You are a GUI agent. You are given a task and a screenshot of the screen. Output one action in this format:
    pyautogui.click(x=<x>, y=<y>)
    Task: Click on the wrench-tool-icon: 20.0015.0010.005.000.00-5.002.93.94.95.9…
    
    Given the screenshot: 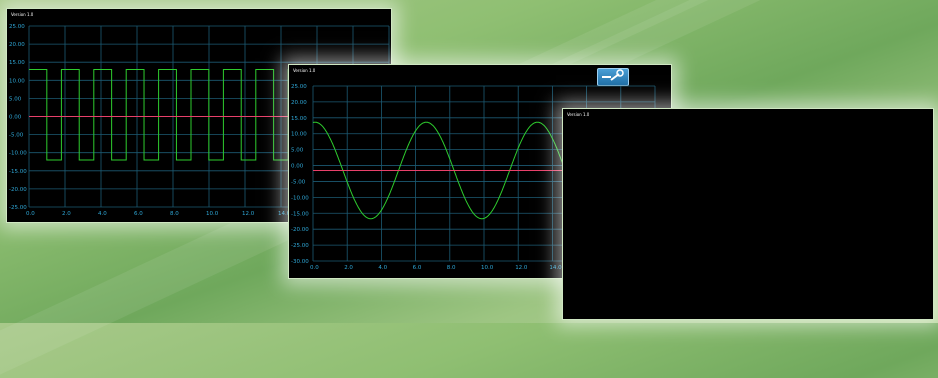 What is the action you would take?
    pyautogui.click(x=613, y=77)
    